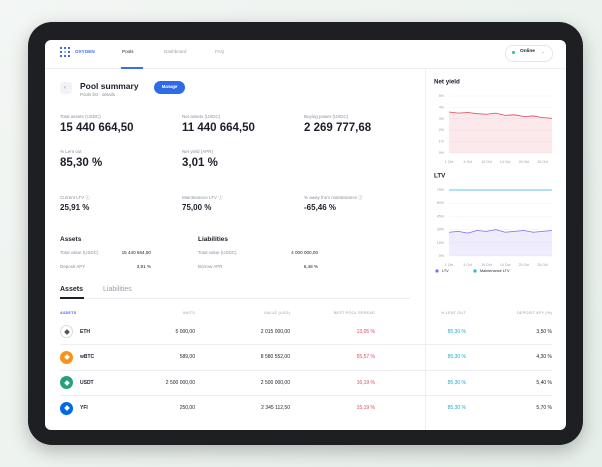 The image size is (602, 467). I want to click on cell: 2 345 112,50, so click(275, 408).